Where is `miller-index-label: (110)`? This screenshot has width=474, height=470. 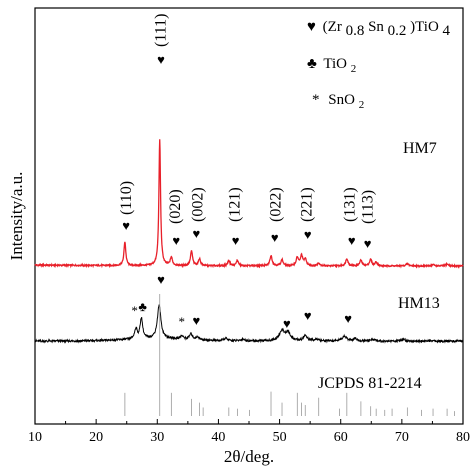
miller-index-label: (110) is located at coordinates (126, 198).